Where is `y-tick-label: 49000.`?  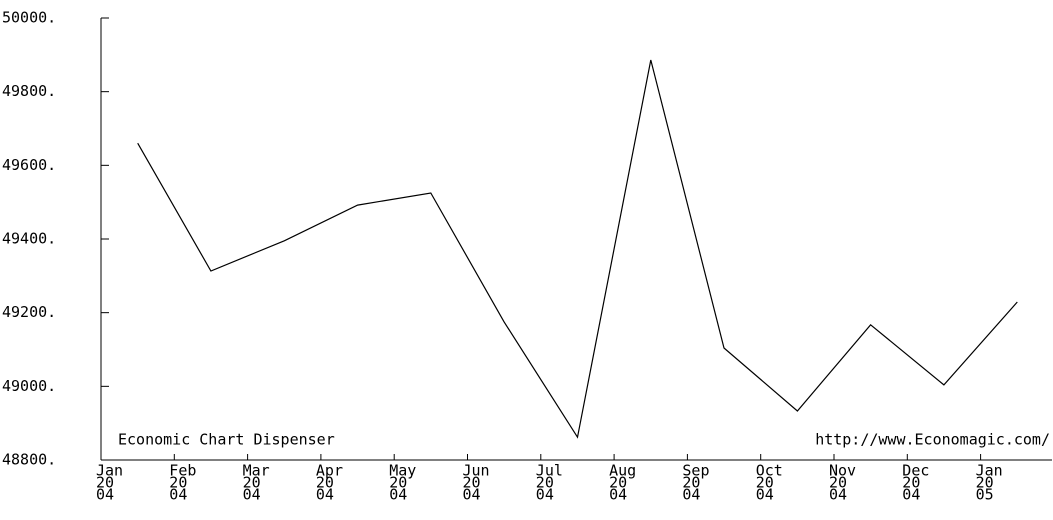 y-tick-label: 49000. is located at coordinates (29, 386).